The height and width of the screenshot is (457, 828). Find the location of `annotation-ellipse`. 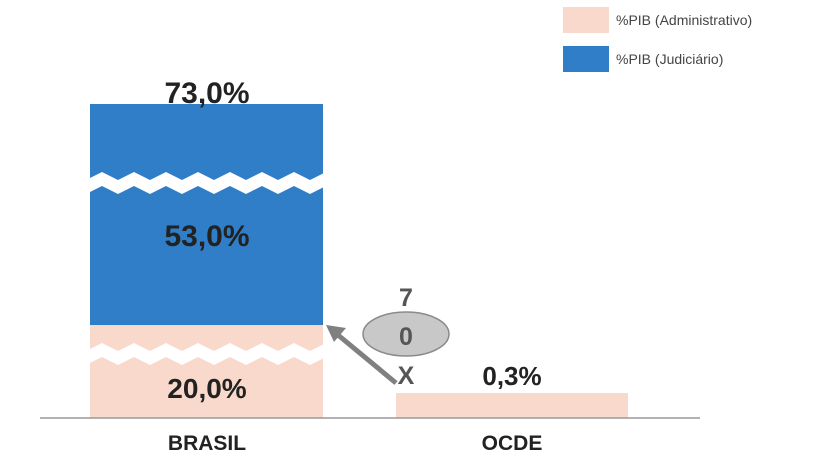

annotation-ellipse is located at coordinates (406, 334).